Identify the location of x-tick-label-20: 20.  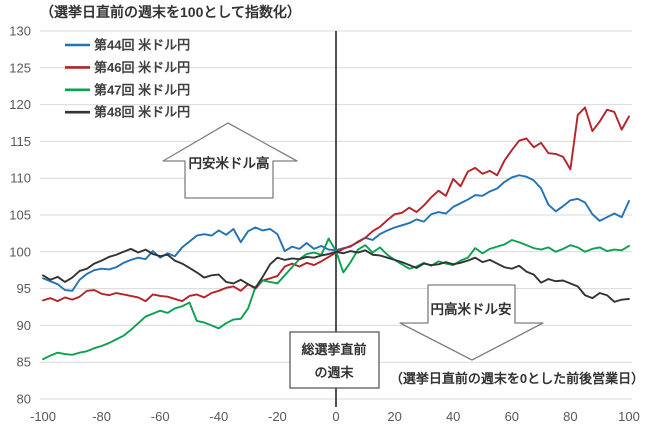
(394, 416).